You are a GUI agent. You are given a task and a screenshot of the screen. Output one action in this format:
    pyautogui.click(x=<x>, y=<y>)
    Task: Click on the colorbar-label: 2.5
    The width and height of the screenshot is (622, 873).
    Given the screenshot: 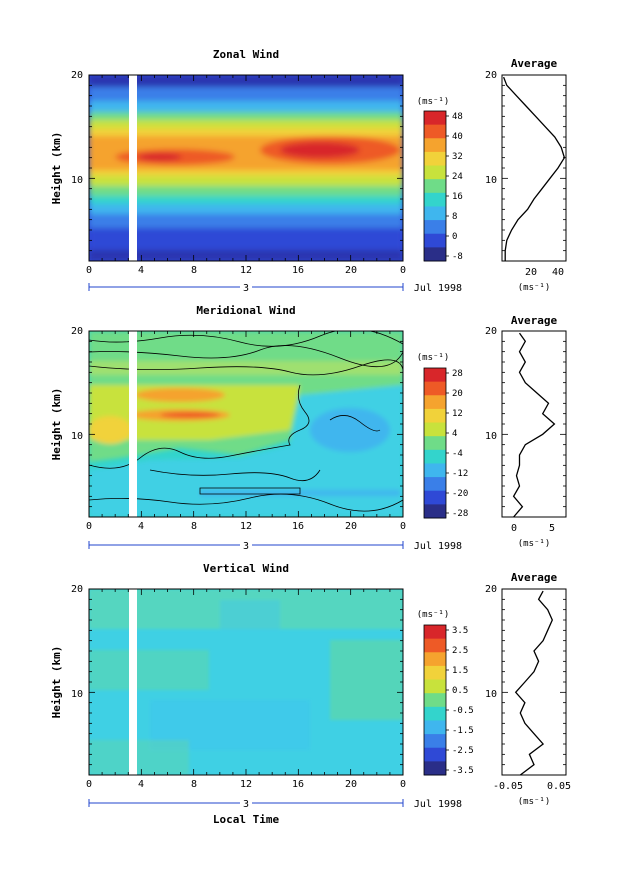 What is the action you would take?
    pyautogui.click(x=460, y=651)
    